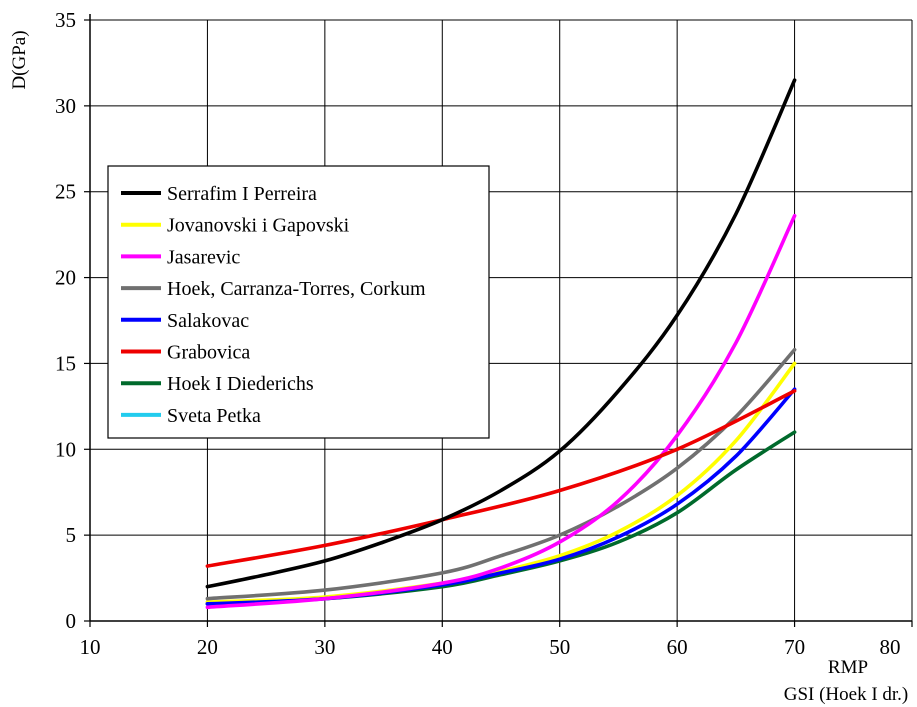  I want to click on legend-label: Serrafim I Perreira, so click(242, 194).